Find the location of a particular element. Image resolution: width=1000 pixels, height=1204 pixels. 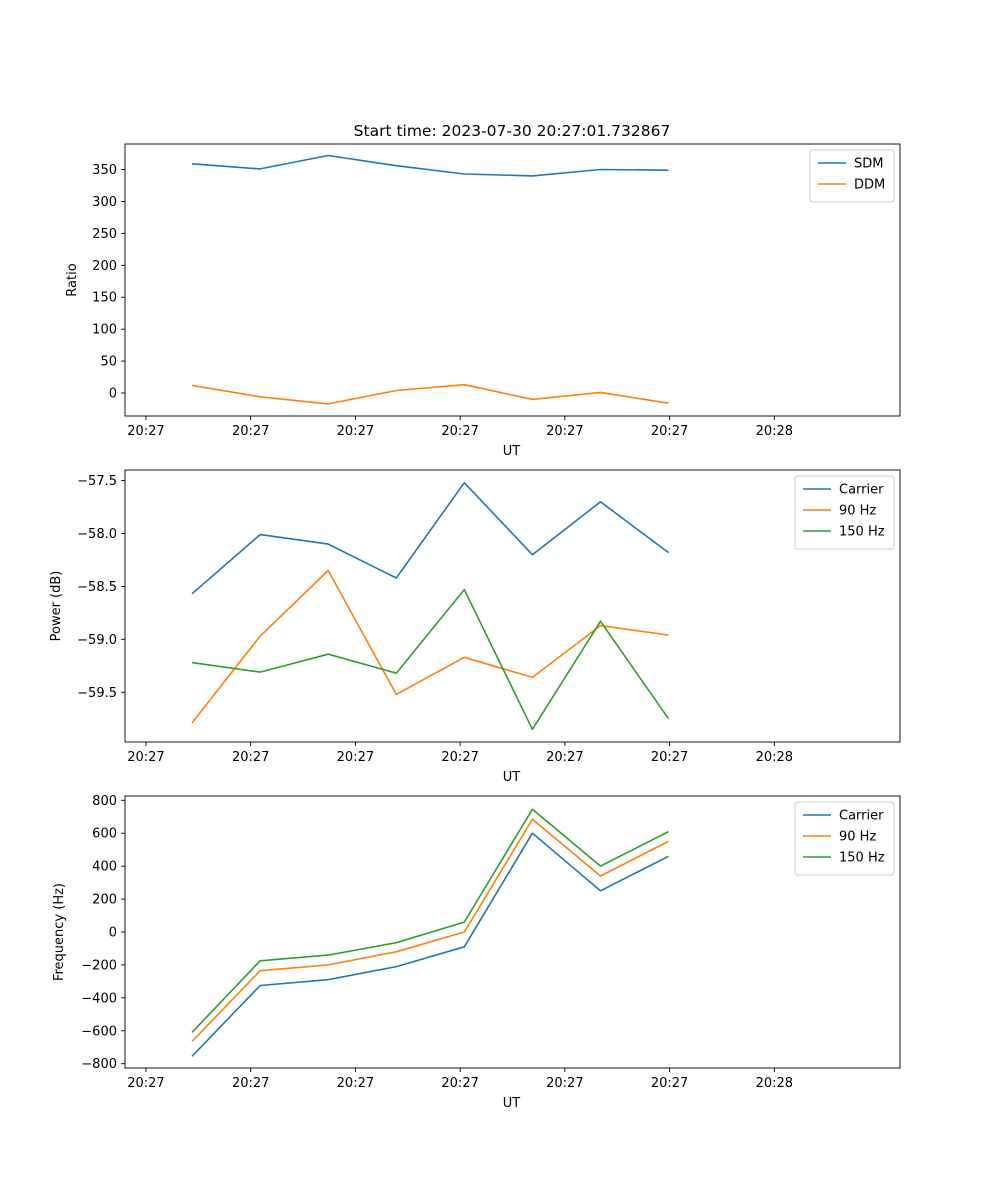

y-axis-label: Frequency (Hz) is located at coordinates (59, 932).